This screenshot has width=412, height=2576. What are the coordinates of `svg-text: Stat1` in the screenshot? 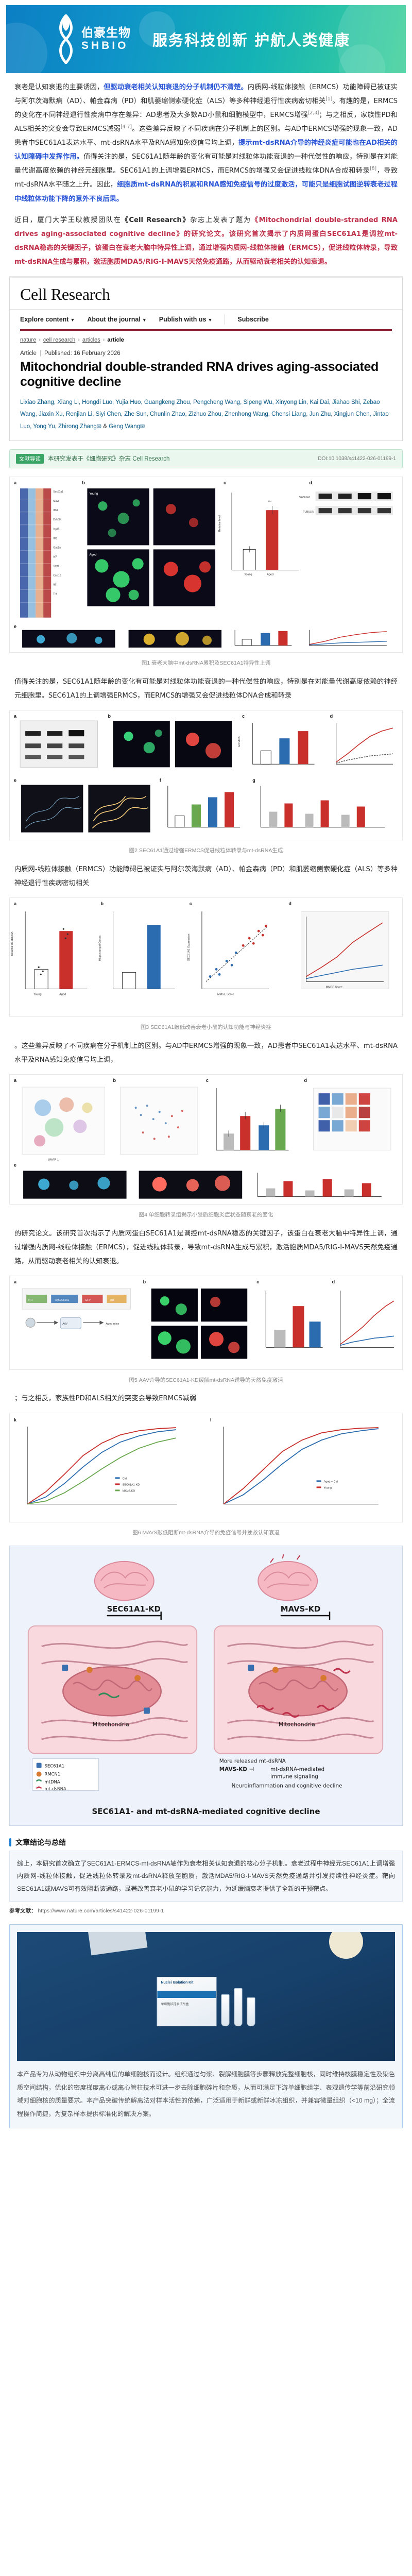 It's located at (56, 567).